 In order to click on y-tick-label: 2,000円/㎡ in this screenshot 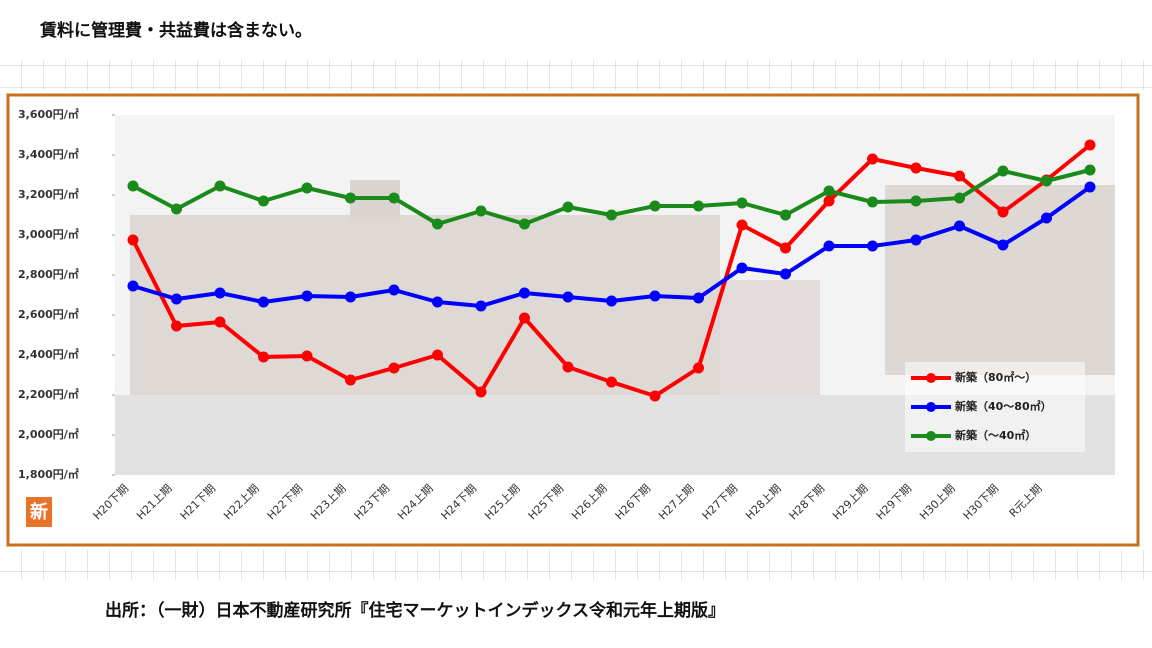, I will do `click(48, 434)`.